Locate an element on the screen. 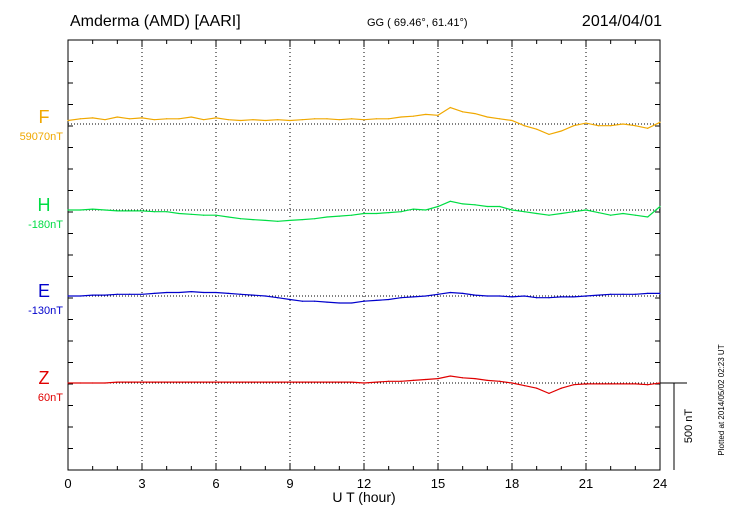  series-name-z: Z is located at coordinates (44, 378).